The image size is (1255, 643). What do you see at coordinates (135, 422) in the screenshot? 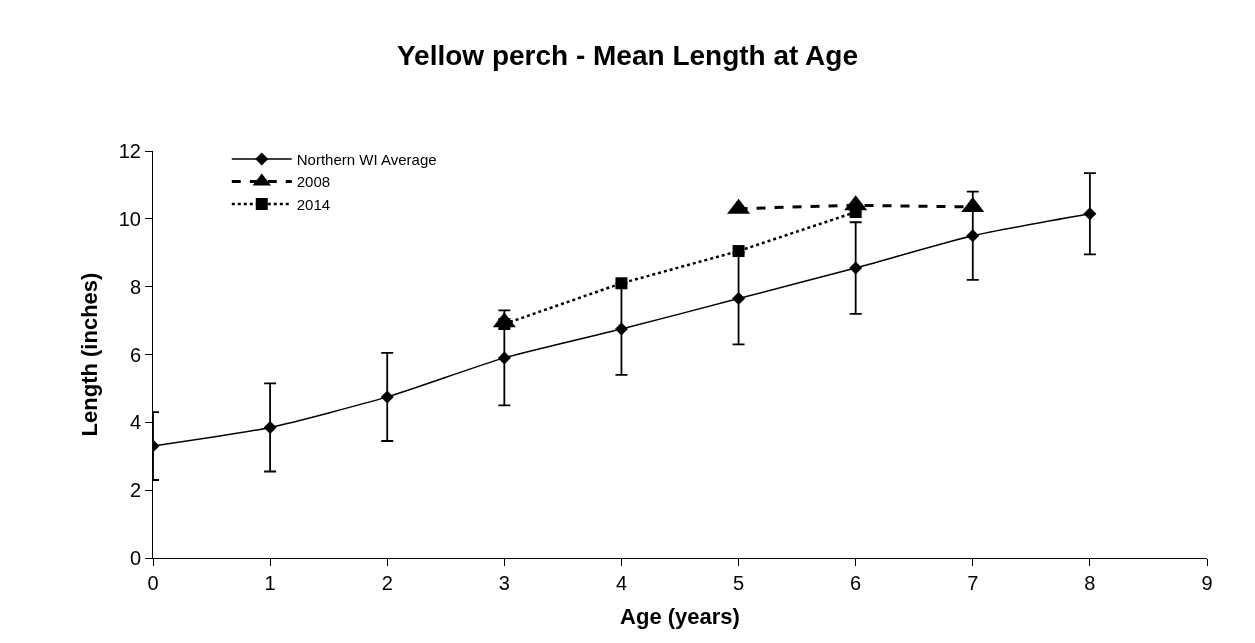
I see `y-tick-label: 4` at bounding box center [135, 422].